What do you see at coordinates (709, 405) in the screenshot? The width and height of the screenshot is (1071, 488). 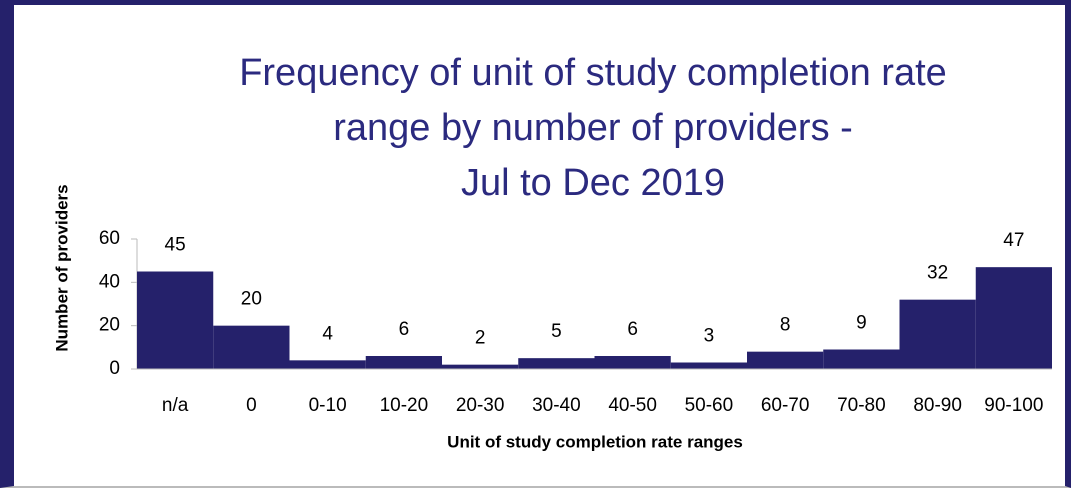 I see `x-tick-label: 50-60` at bounding box center [709, 405].